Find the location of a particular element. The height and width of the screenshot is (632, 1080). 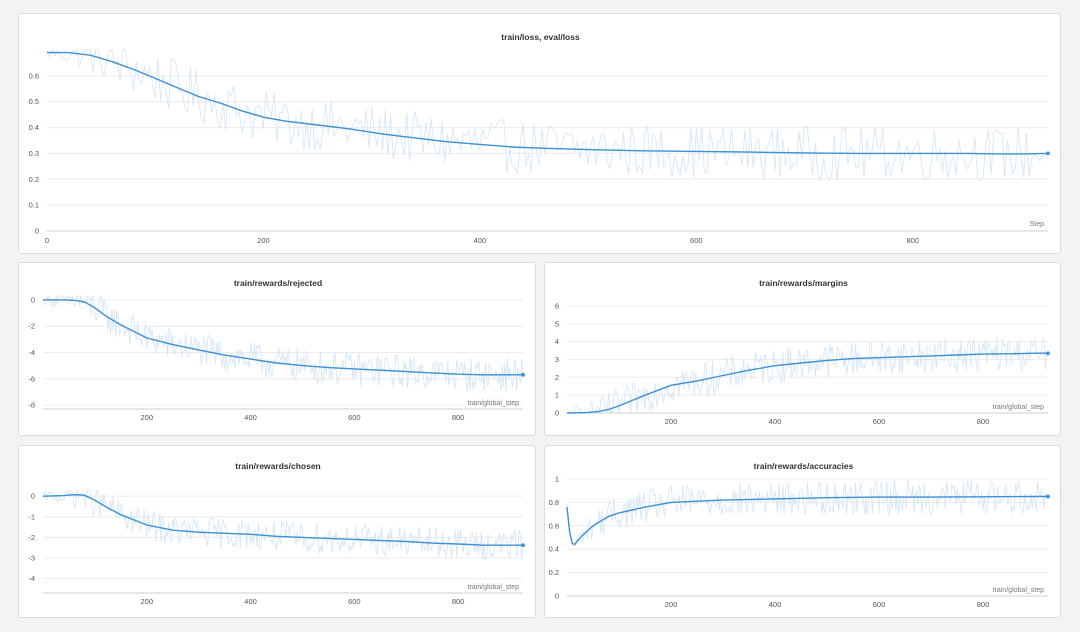

x-axis-label: Step is located at coordinates (1037, 224).